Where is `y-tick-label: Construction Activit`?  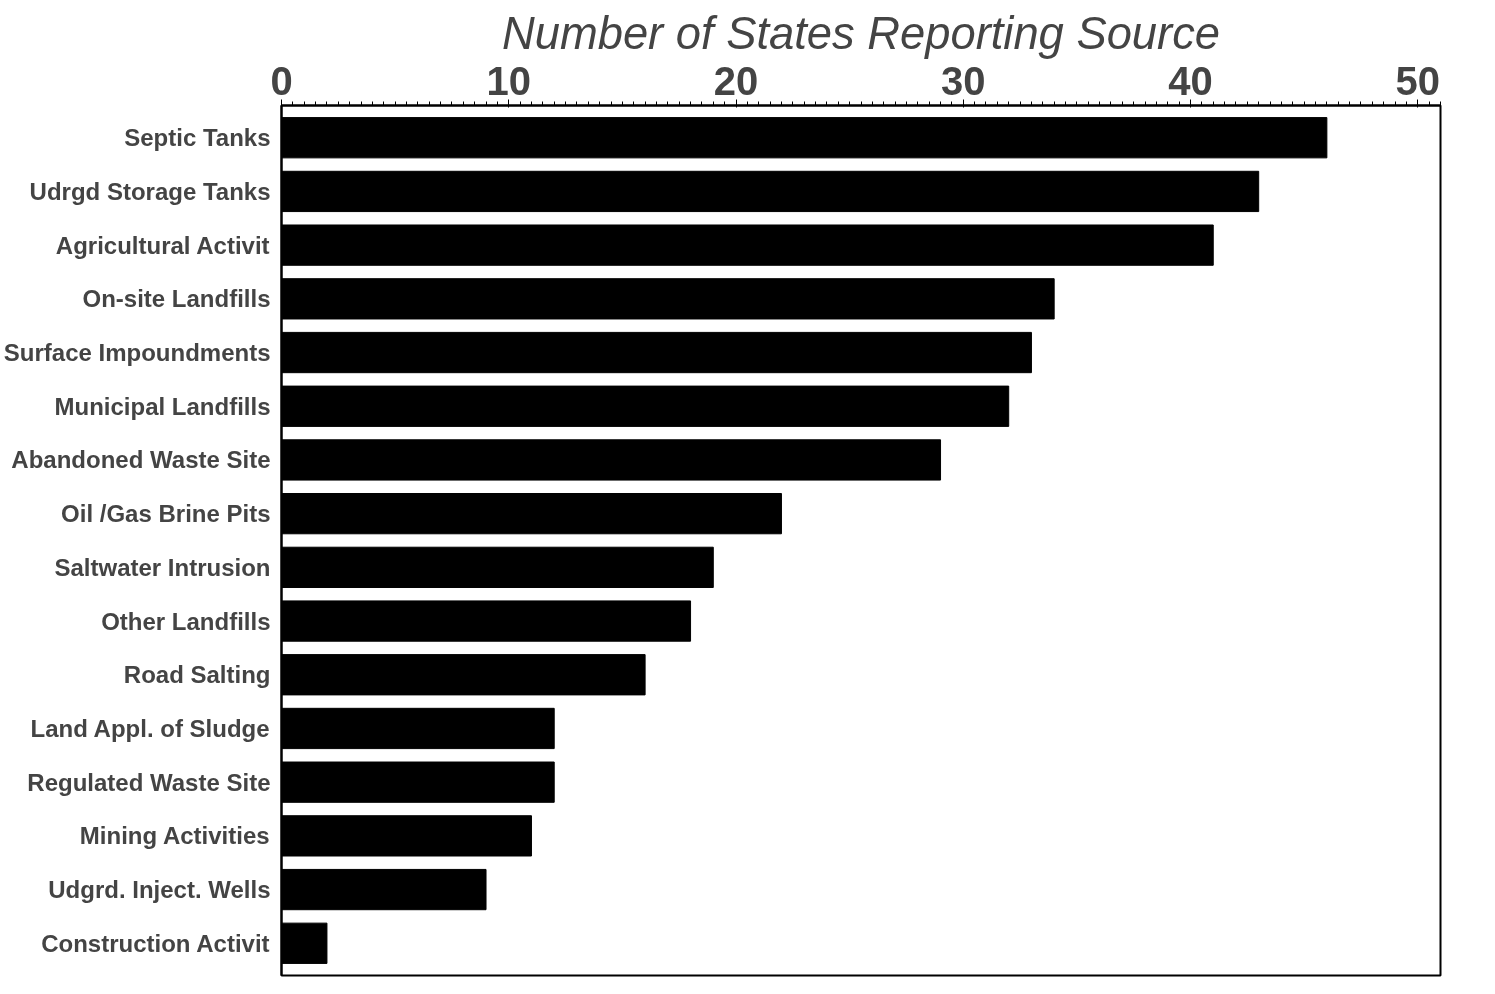 y-tick-label: Construction Activit is located at coordinates (155, 943).